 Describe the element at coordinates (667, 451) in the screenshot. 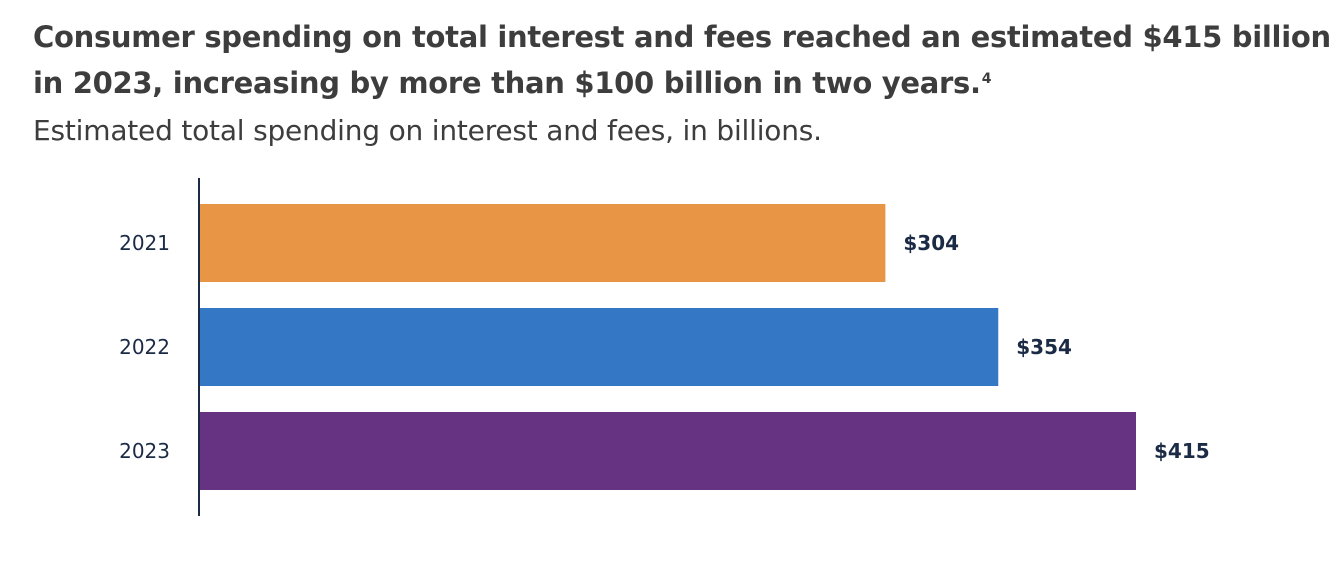

I see `bar-2023` at that location.